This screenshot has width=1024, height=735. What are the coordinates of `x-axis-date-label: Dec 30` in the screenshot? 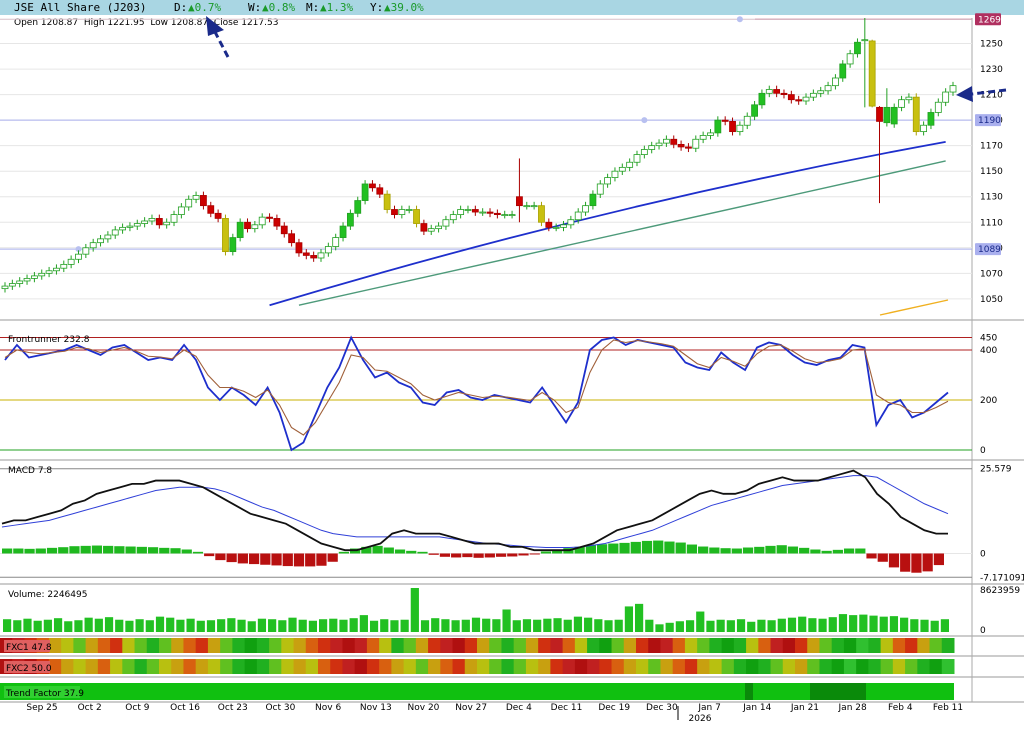 It's located at (662, 708).